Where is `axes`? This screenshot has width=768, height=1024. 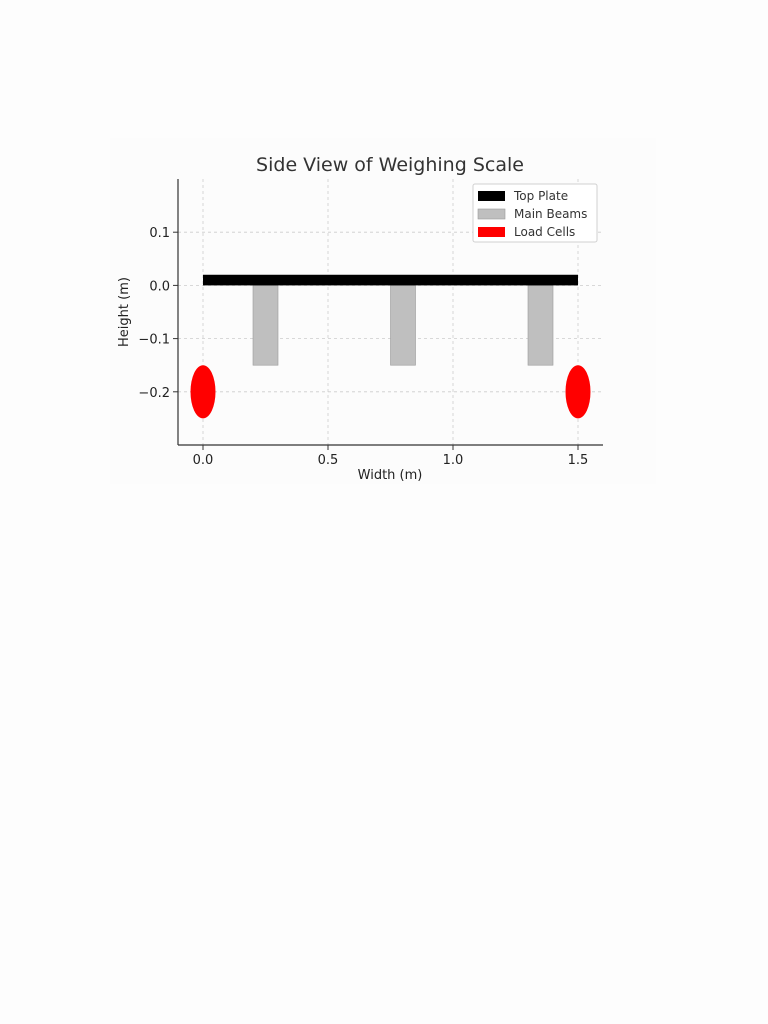
axes is located at coordinates (390, 312).